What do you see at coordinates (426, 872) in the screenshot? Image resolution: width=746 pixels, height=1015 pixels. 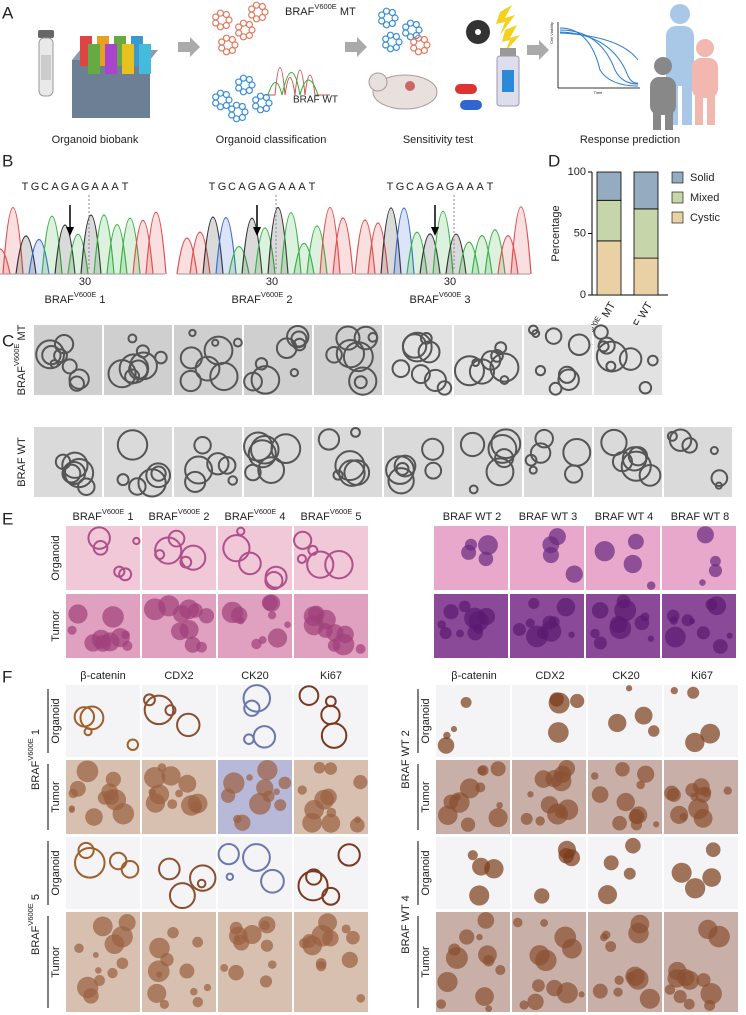 I see `row-label: Organoid` at bounding box center [426, 872].